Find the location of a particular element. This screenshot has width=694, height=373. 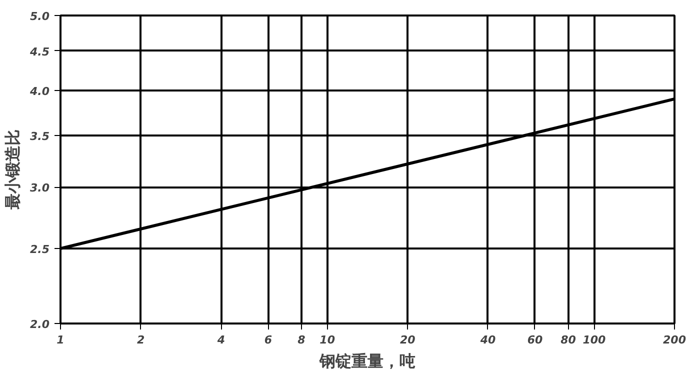

x-tick-label: 2 is located at coordinates (141, 340).